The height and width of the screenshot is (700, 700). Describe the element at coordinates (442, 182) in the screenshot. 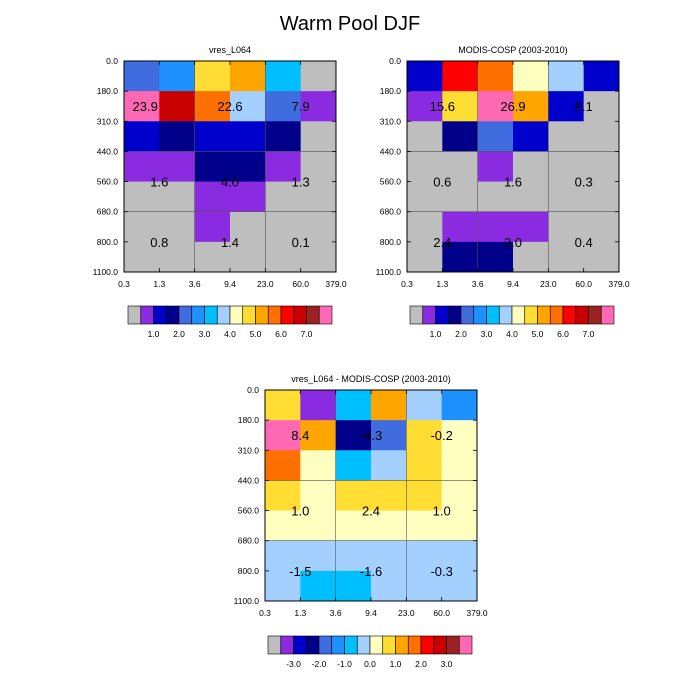

I see `data-label: 0.6` at that location.